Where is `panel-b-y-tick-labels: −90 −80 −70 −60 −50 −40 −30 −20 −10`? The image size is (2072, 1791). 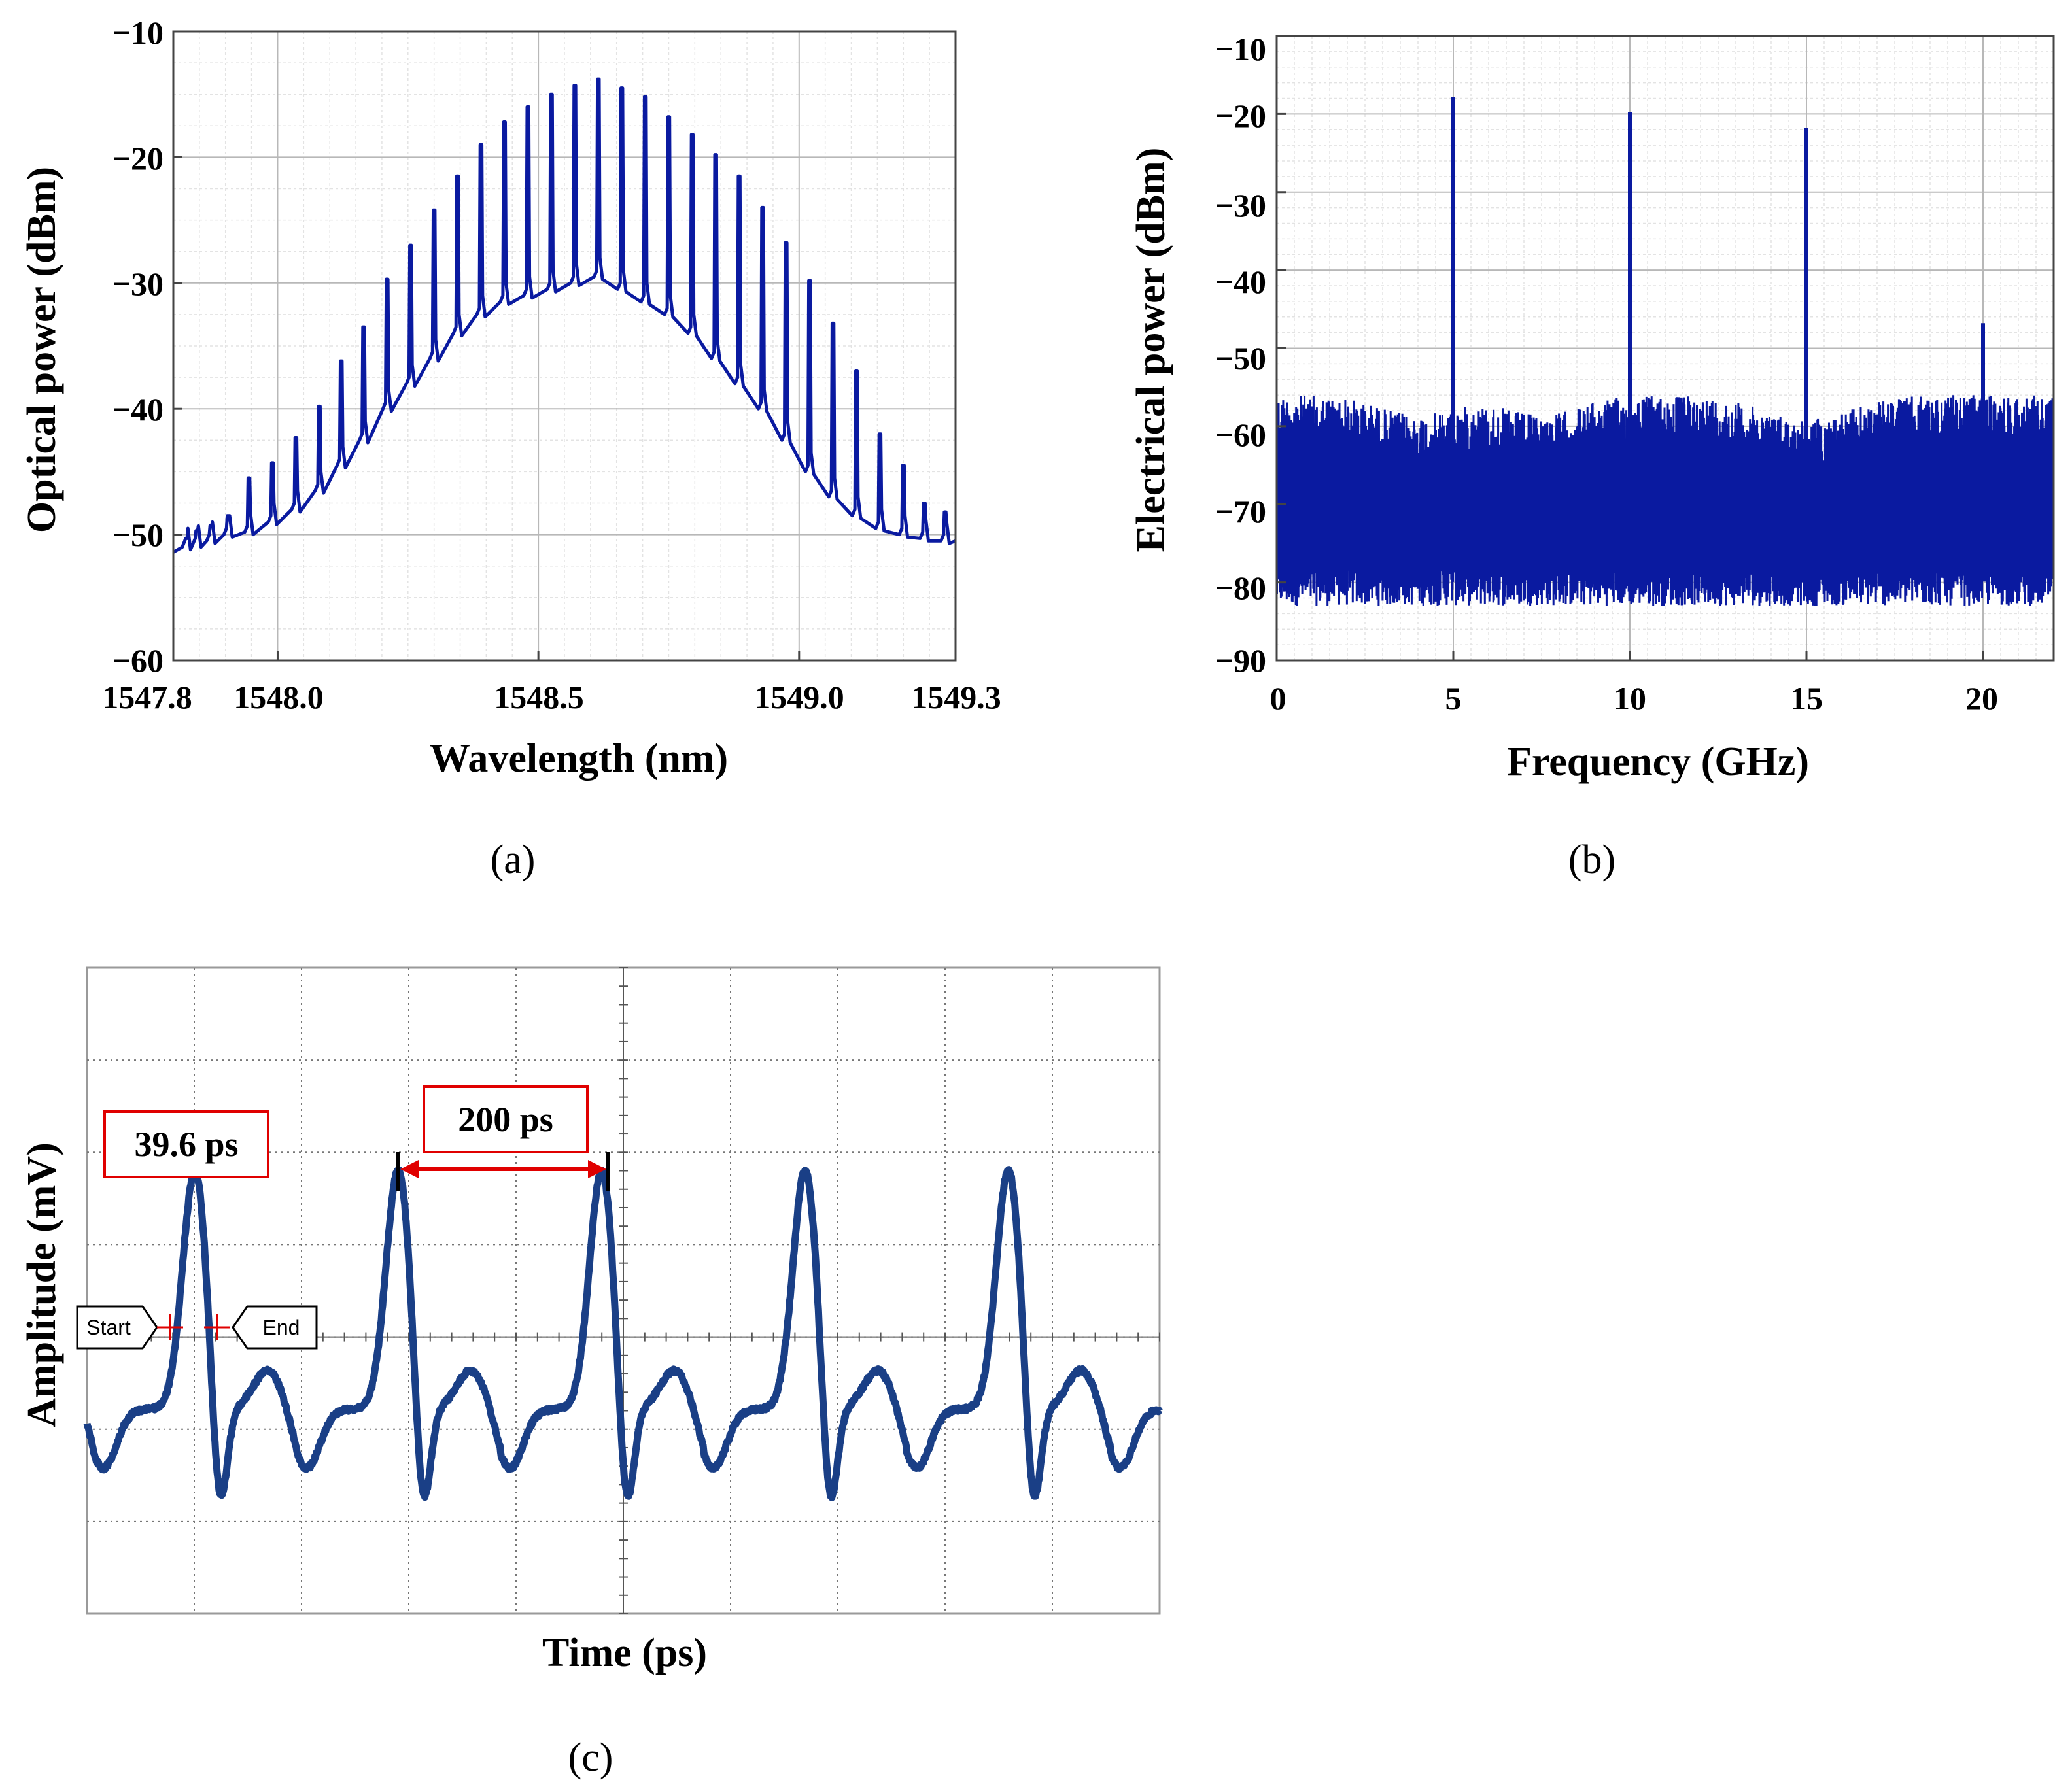
panel-b-y-tick-labels: −90 −80 −70 −60 −50 −40 −30 −20 −10 is located at coordinates (1241, 355).